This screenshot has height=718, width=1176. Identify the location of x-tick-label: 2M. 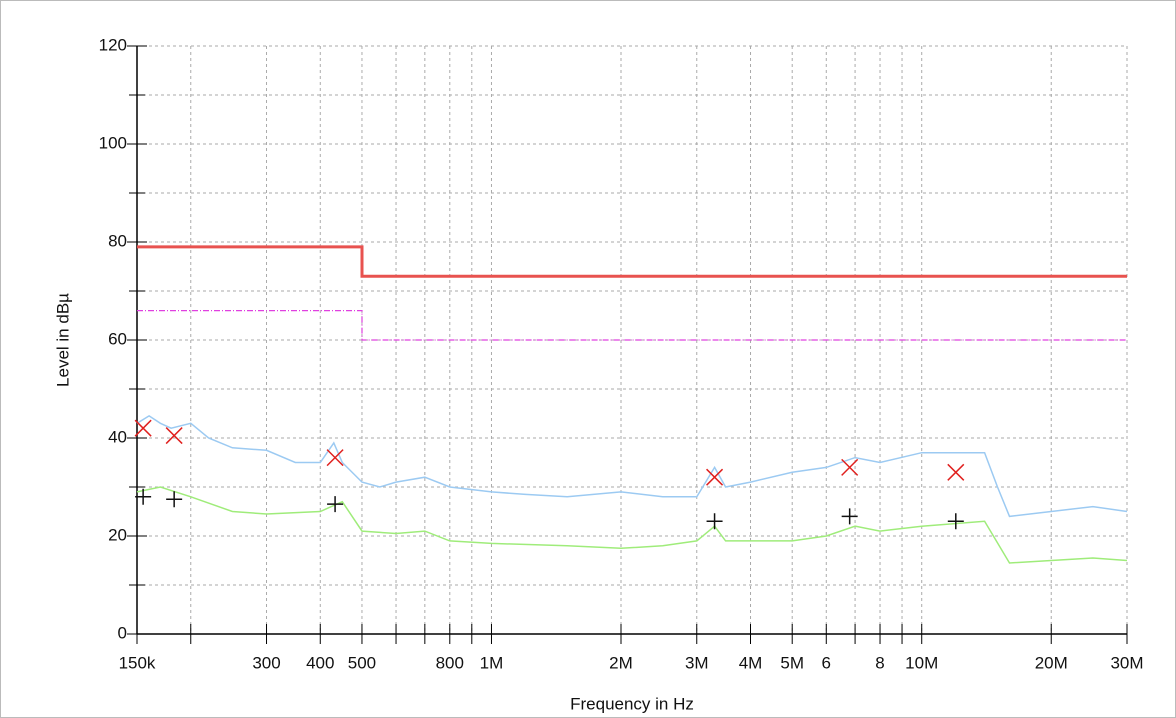
(621, 662).